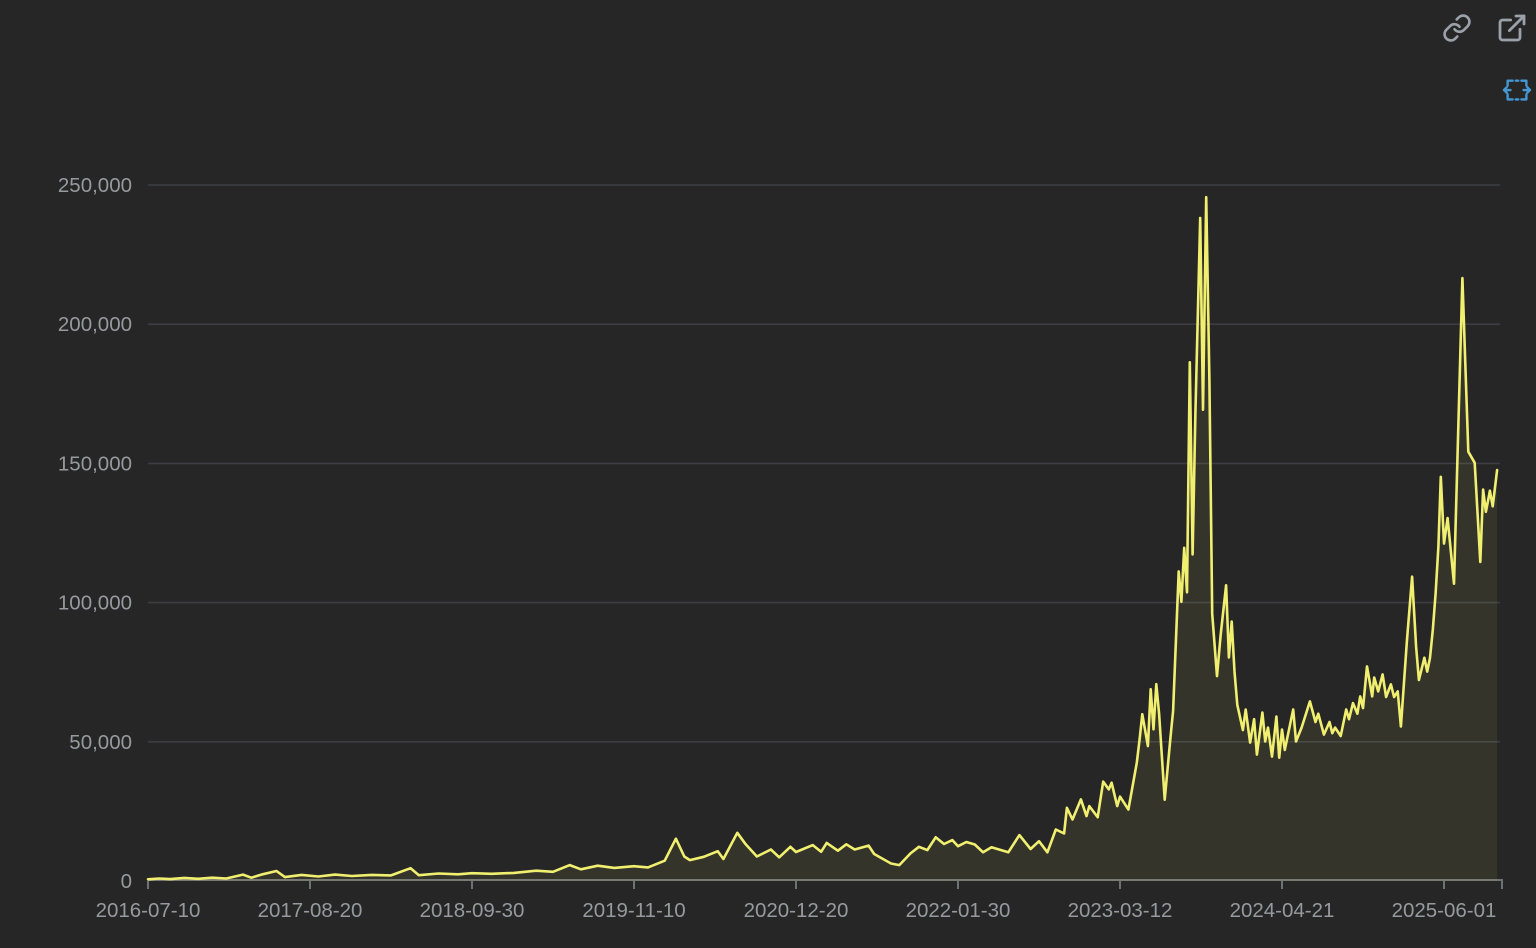  Describe the element at coordinates (796, 910) in the screenshot. I see `x-tick-label: 2020-12-20` at that location.